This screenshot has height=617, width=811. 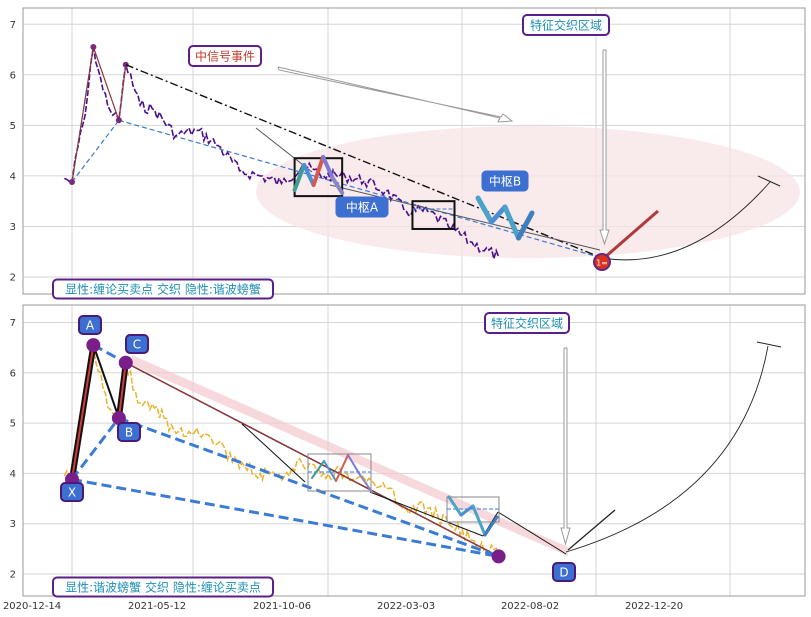 I want to click on feature-zone-label-top: 特征交织区域, so click(x=566, y=25).